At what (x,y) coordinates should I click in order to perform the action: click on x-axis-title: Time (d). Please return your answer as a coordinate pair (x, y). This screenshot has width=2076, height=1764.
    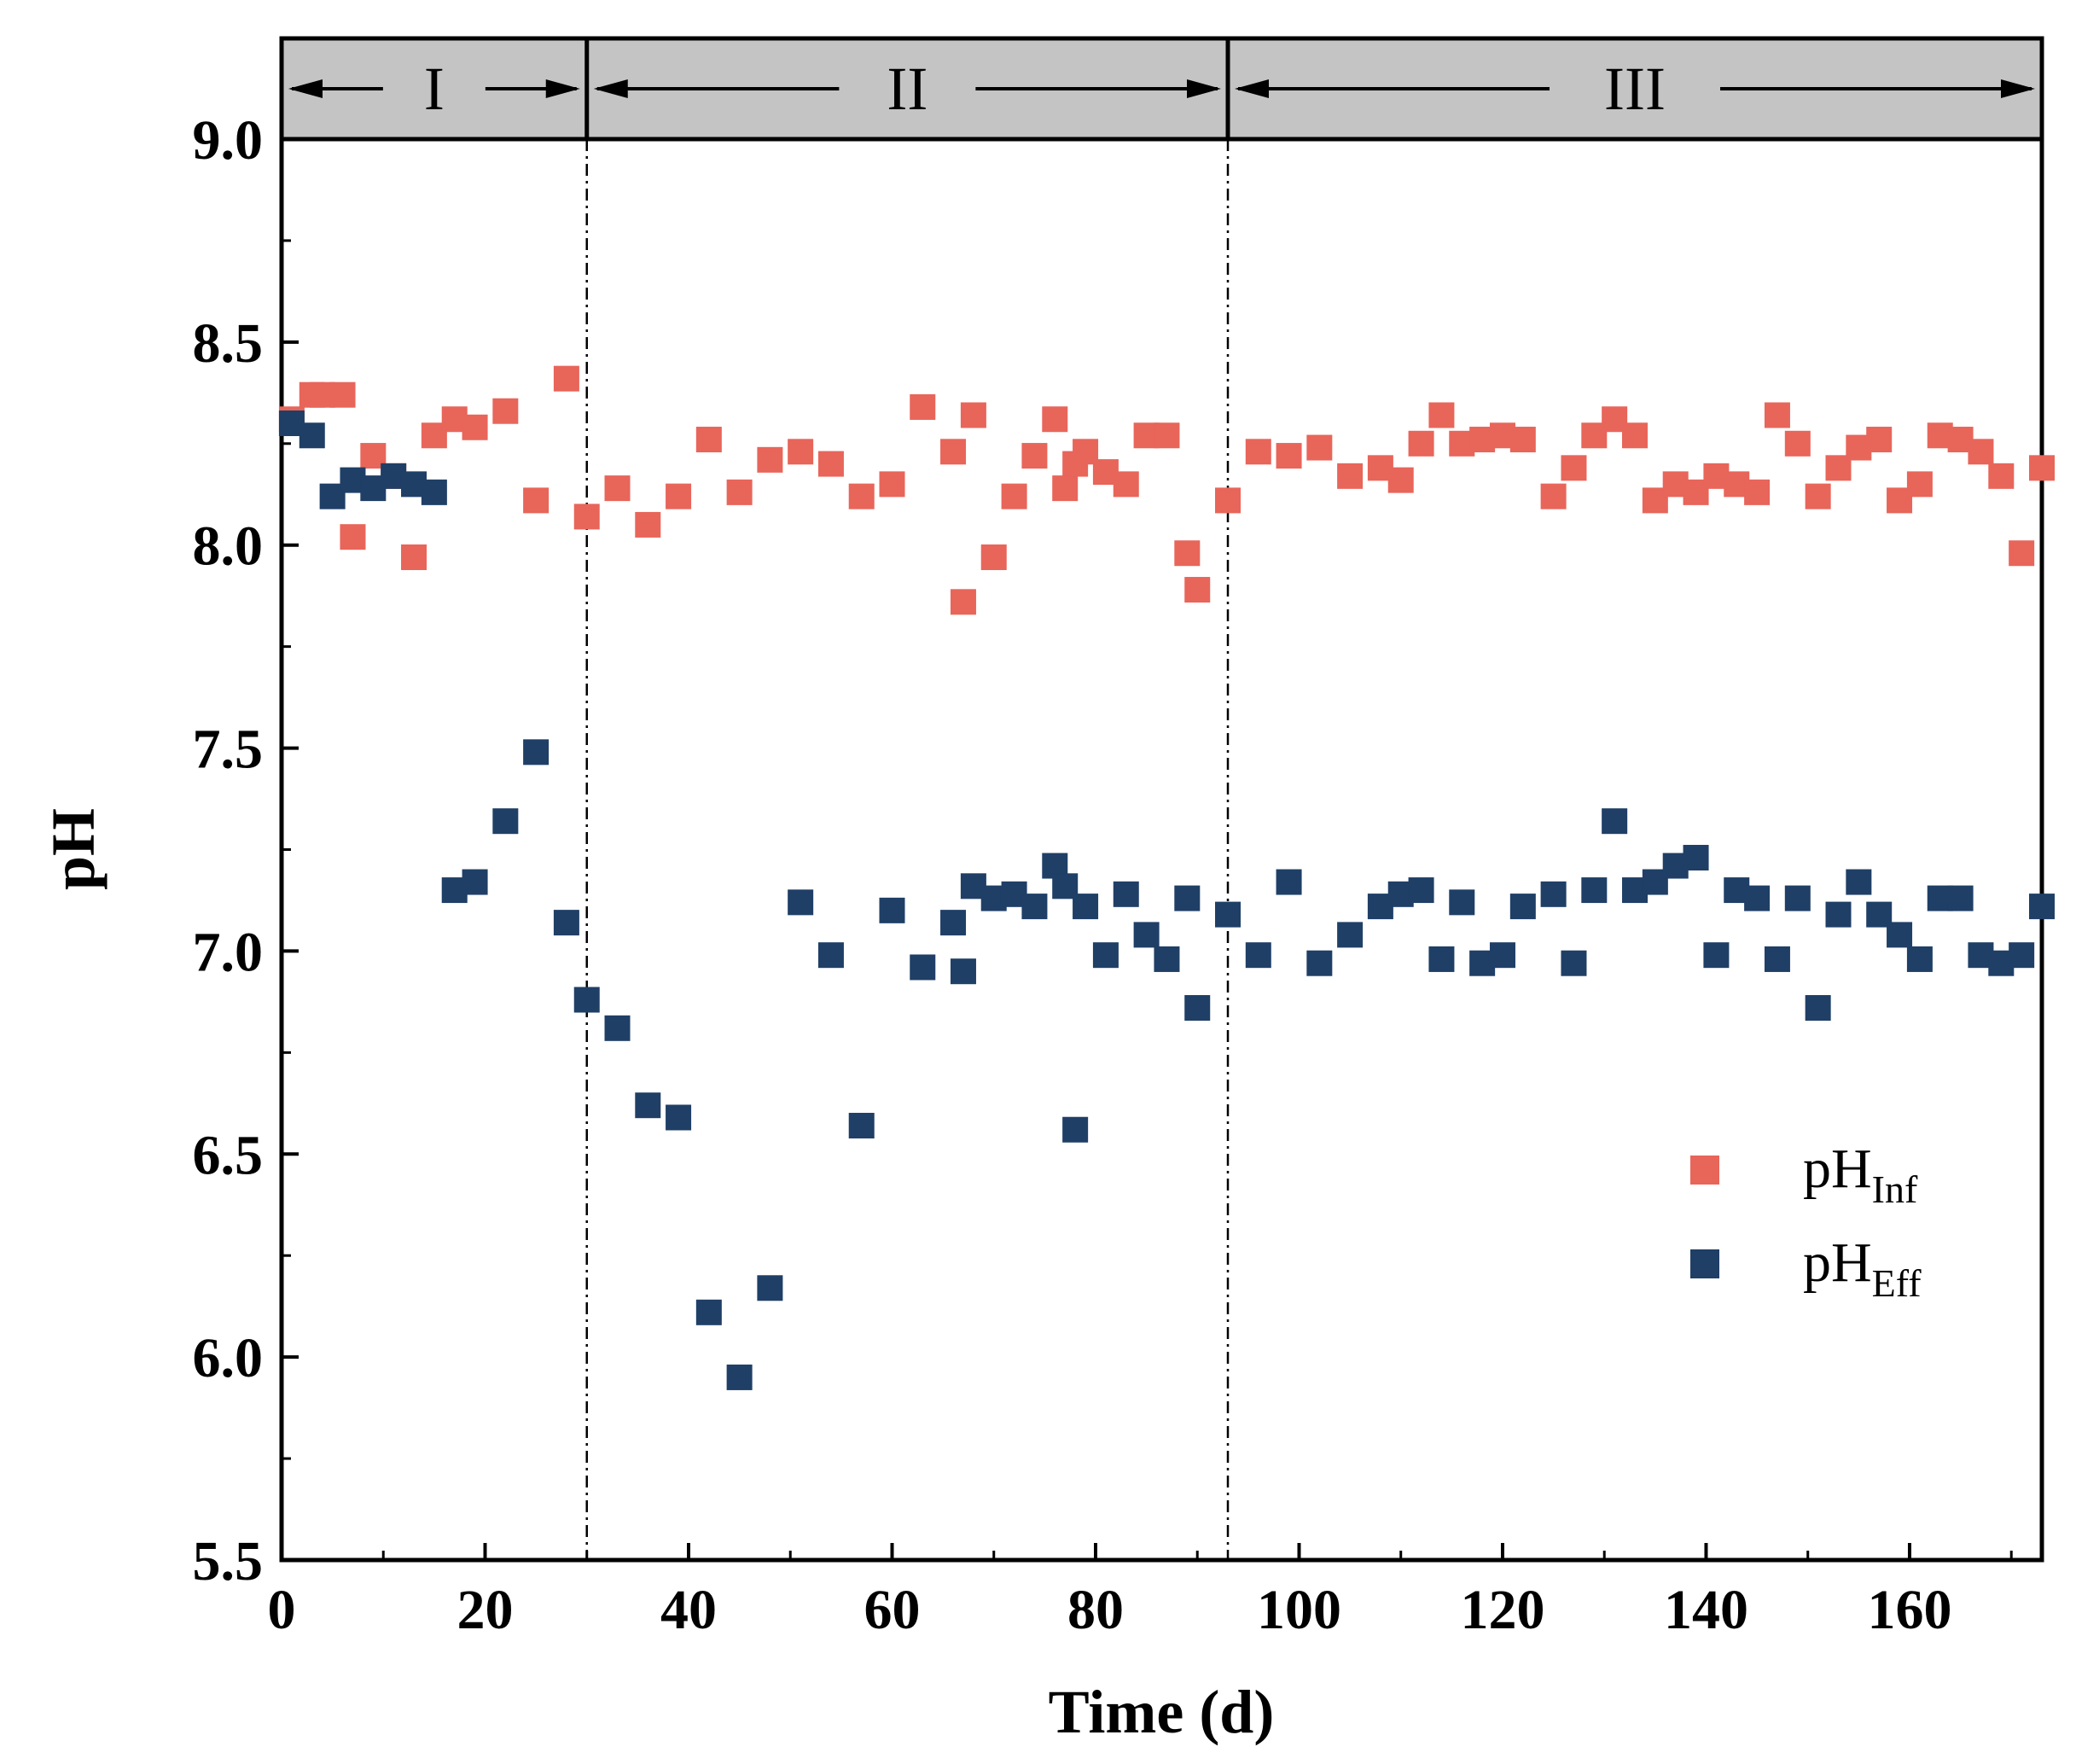
    Looking at the image, I should click on (1162, 1712).